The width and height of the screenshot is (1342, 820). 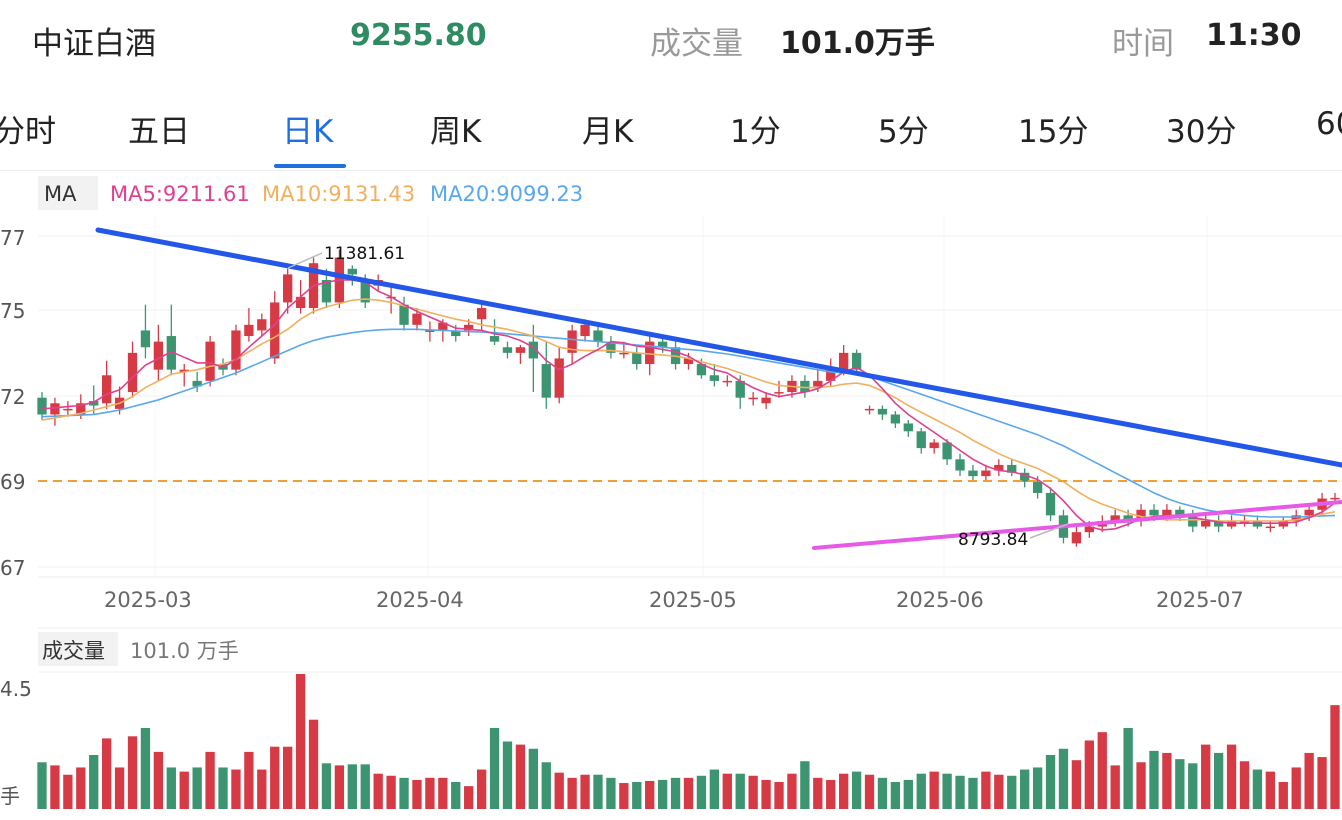 What do you see at coordinates (159, 132) in the screenshot?
I see `tab-five-day: 五日` at bounding box center [159, 132].